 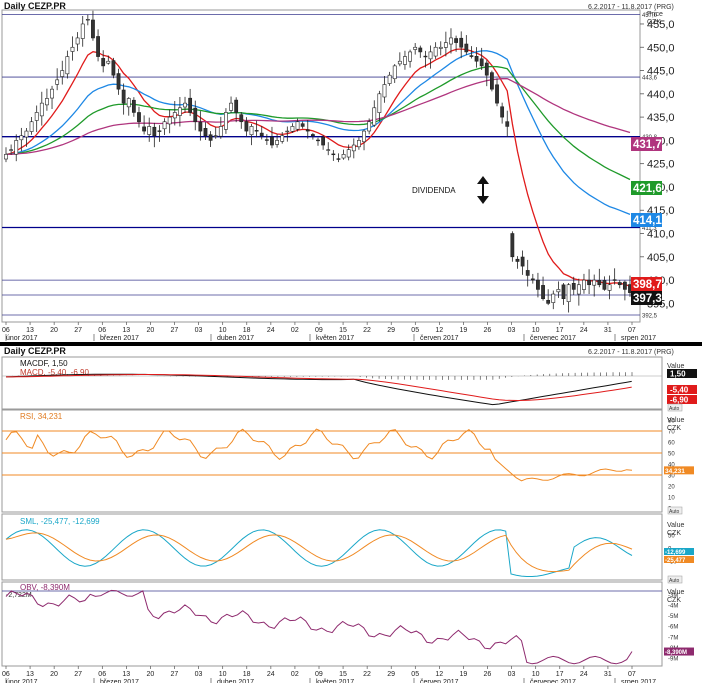 What do you see at coordinates (671, 537) in the screenshot?
I see `sml-tick-label: 50` at bounding box center [671, 537].